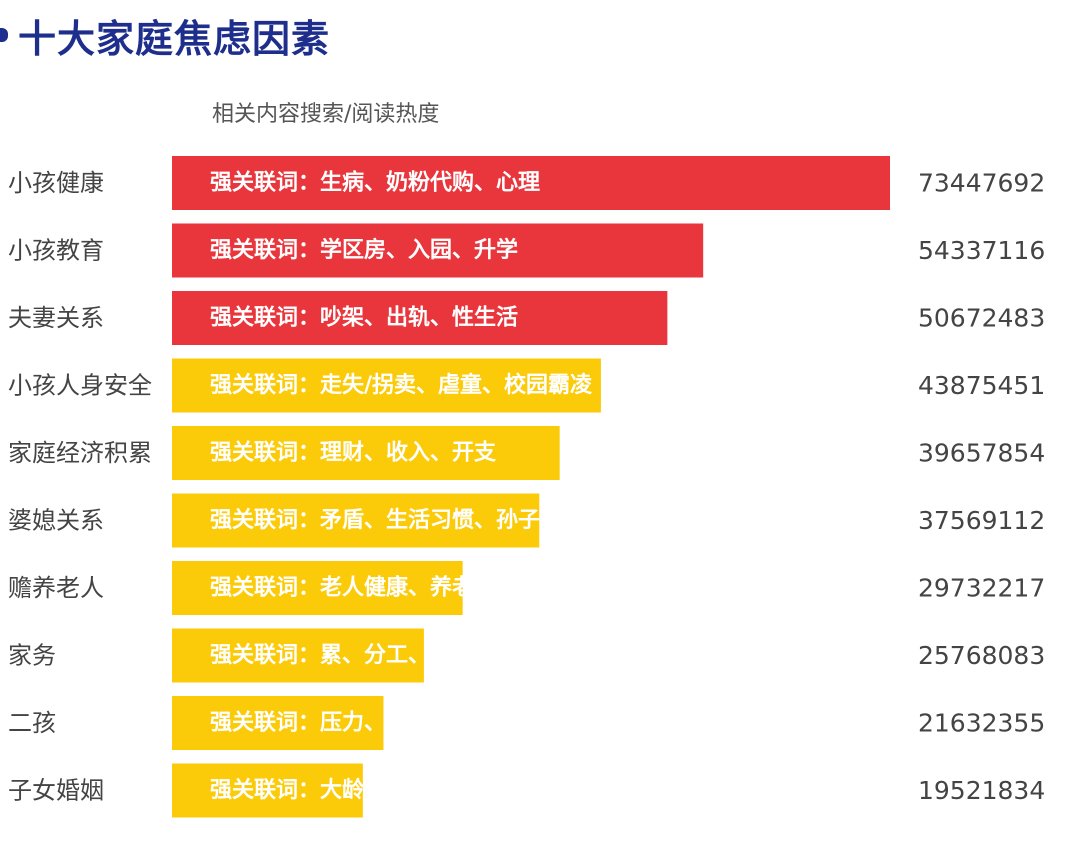 This screenshot has height=846, width=1088. What do you see at coordinates (981, 655) in the screenshot?
I see `value-label: 25768083` at bounding box center [981, 655].